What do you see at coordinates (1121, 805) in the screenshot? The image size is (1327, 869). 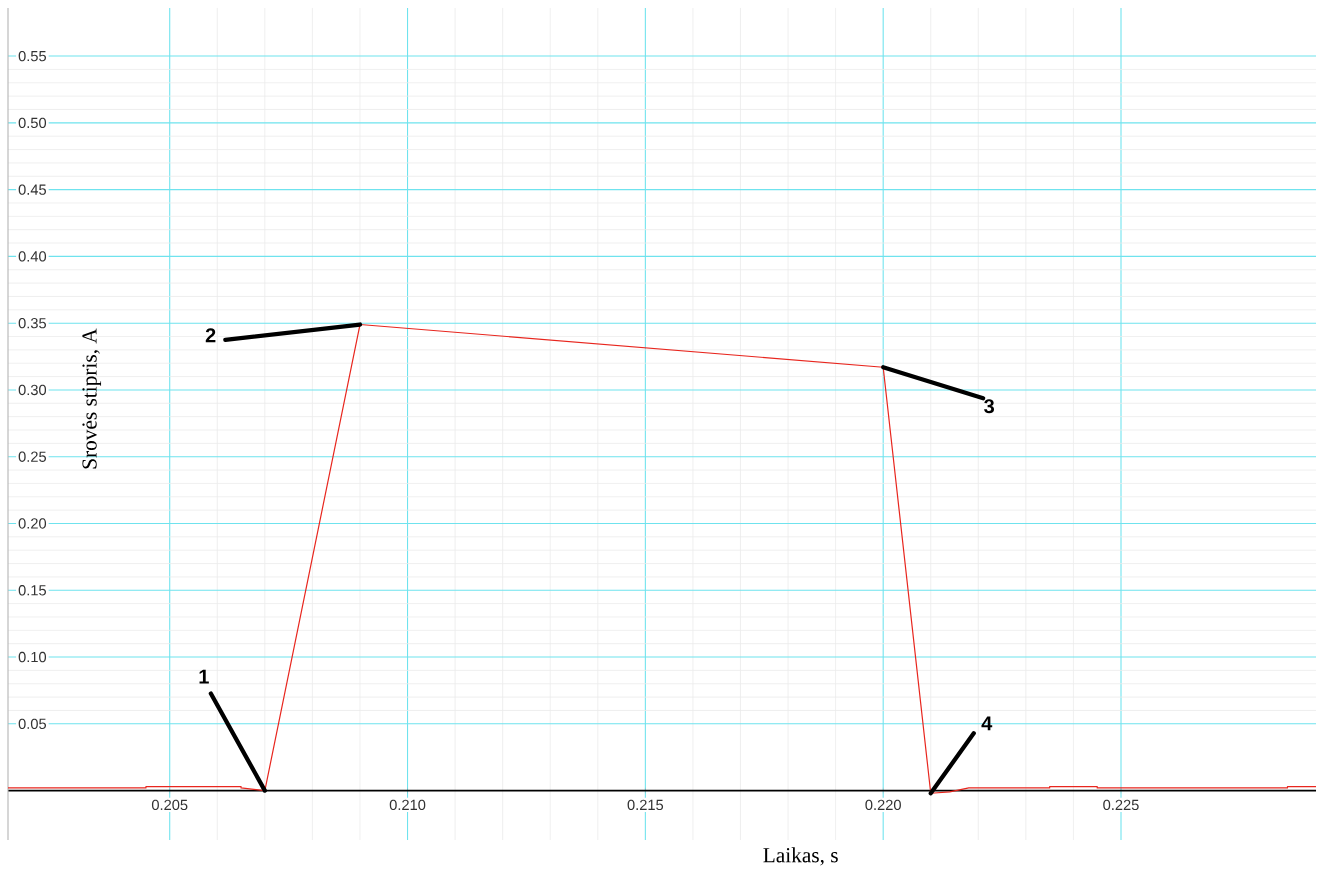 I see `x-tick-label: 0.225` at bounding box center [1121, 805].